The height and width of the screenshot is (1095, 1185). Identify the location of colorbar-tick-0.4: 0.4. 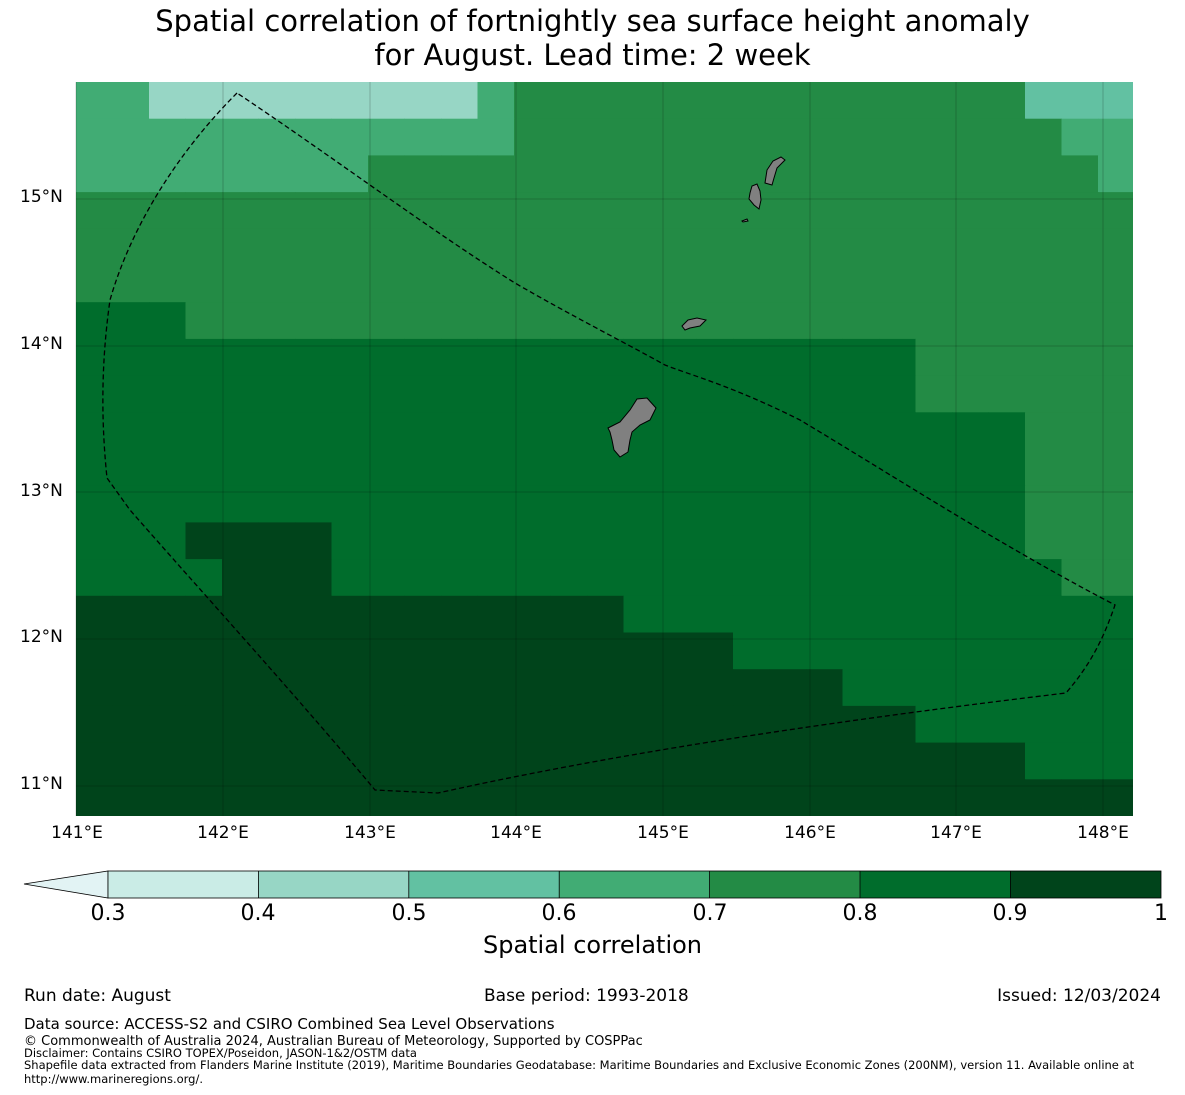
(258, 913).